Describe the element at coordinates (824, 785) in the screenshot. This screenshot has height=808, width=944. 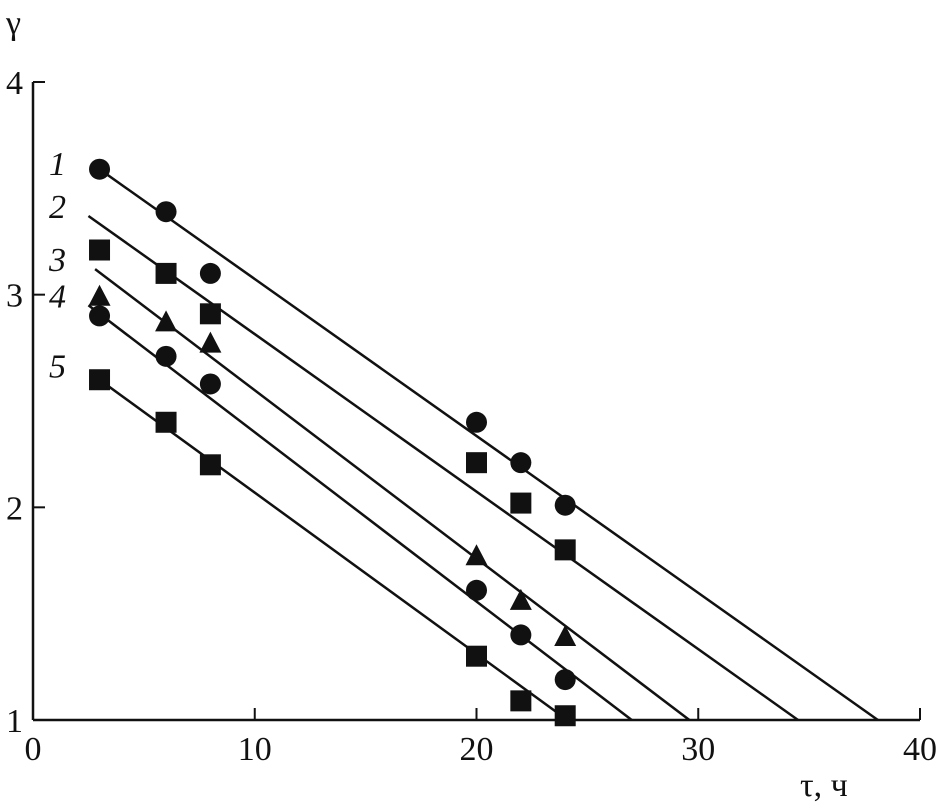
I see `x-axis-title: τ, ч` at that location.